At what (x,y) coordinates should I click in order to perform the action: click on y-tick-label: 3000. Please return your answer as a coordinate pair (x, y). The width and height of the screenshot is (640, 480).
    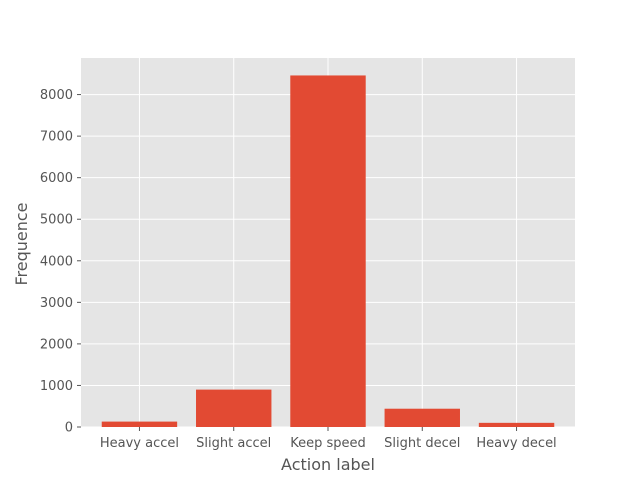
    Looking at the image, I should click on (56, 303).